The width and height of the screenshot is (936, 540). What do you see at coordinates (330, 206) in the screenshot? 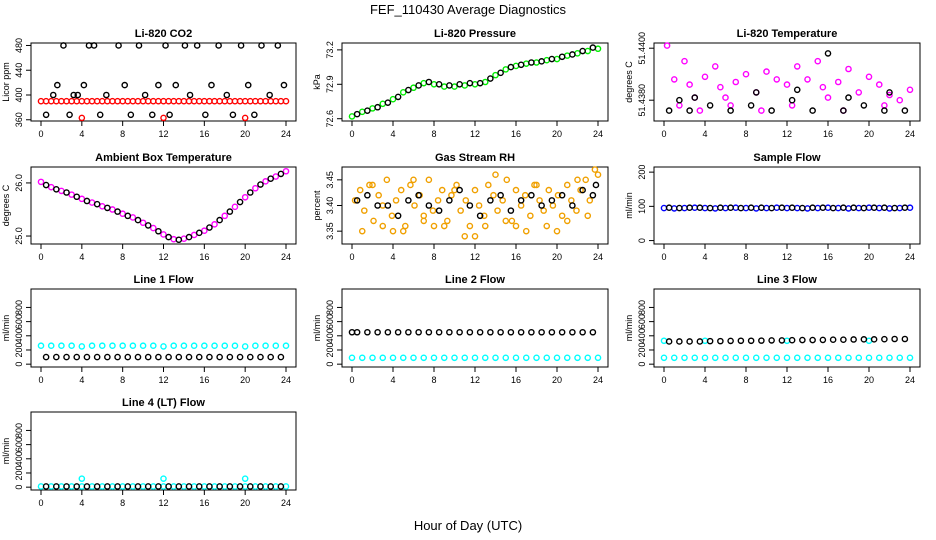
I see `y-tick-label: 3.40` at bounding box center [330, 206].